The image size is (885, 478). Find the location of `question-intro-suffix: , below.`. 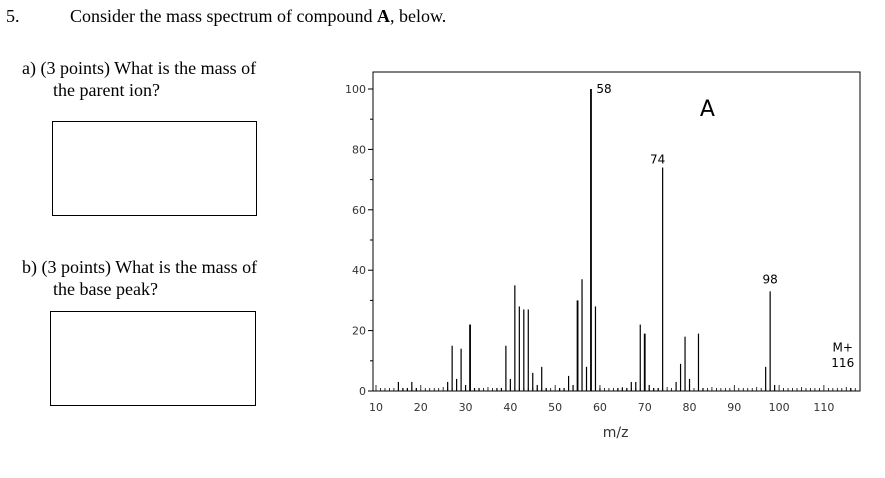

question-intro-suffix: , below. is located at coordinates (418, 16).